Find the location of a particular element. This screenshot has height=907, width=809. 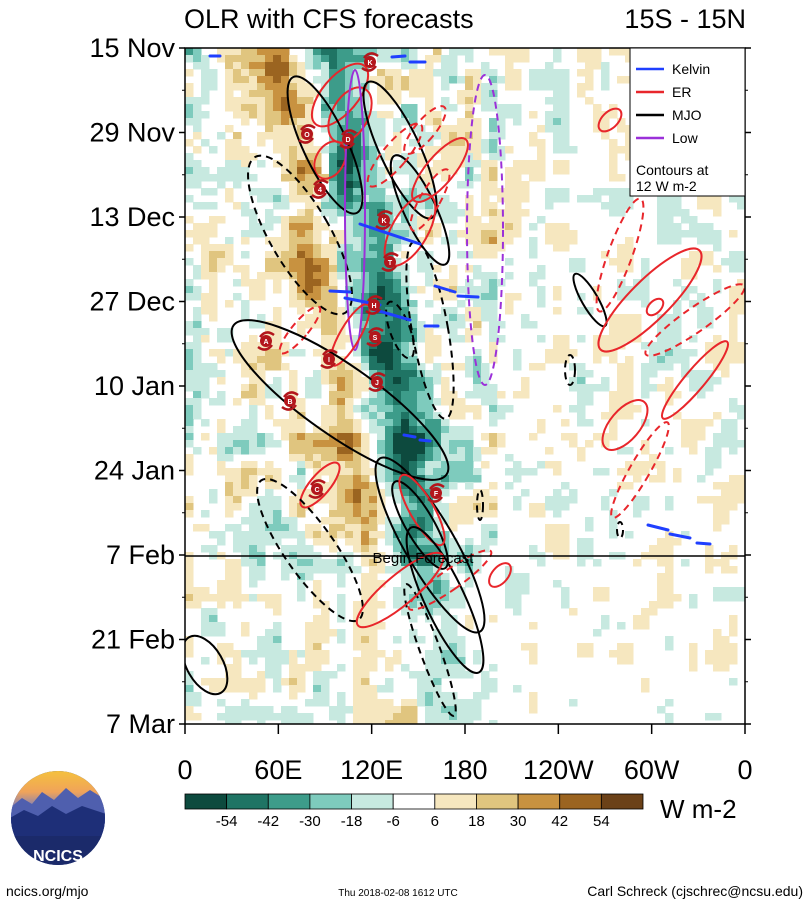

tc-marker: K is located at coordinates (384, 220).